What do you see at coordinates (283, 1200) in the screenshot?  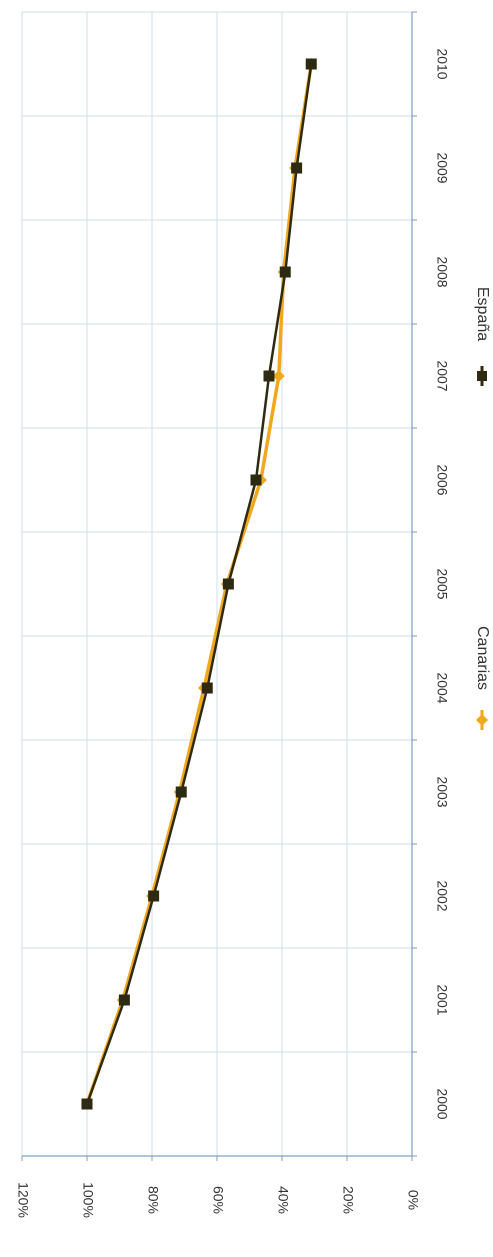 I see `value-axis-tick-label: 40%` at bounding box center [283, 1200].